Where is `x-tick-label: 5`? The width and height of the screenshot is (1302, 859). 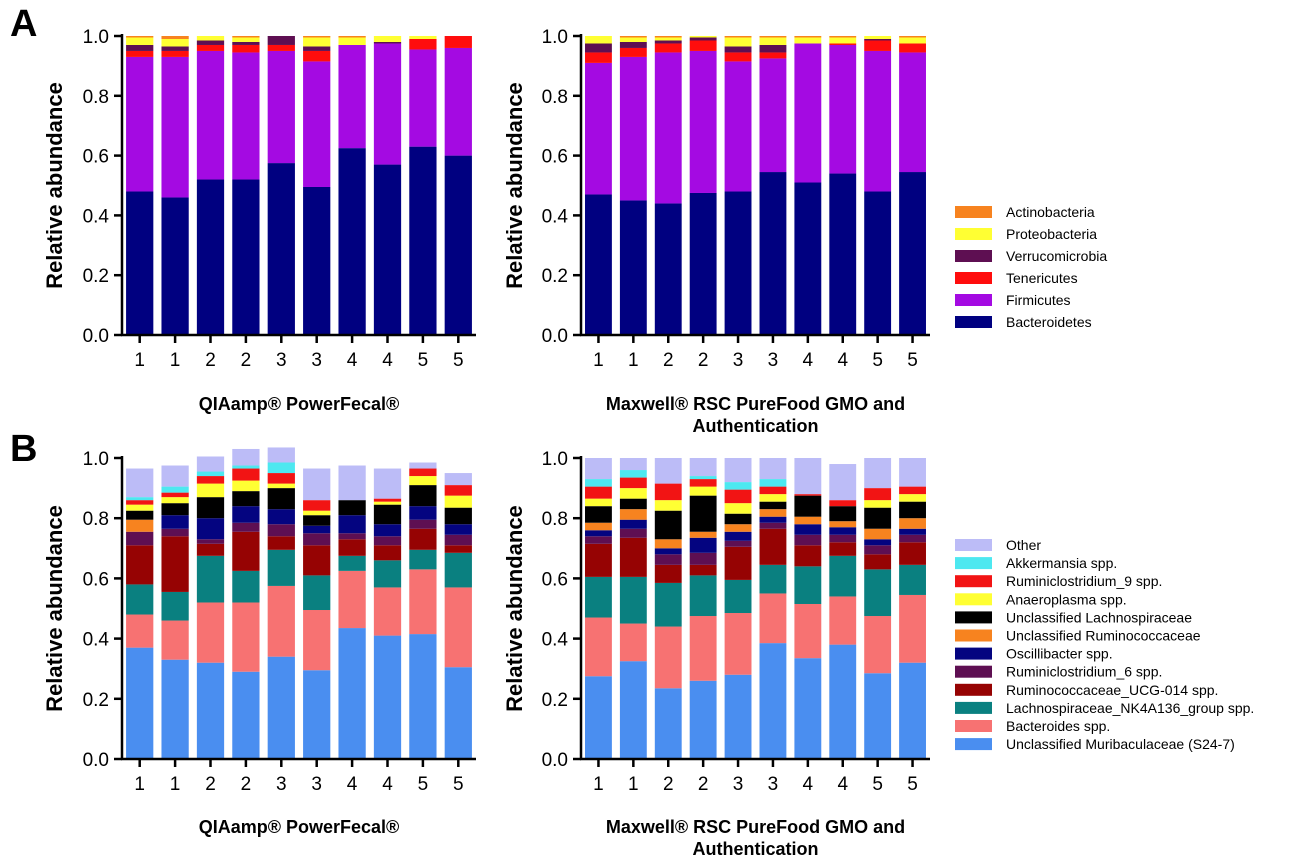
x-tick-label: 5 is located at coordinates (912, 360).